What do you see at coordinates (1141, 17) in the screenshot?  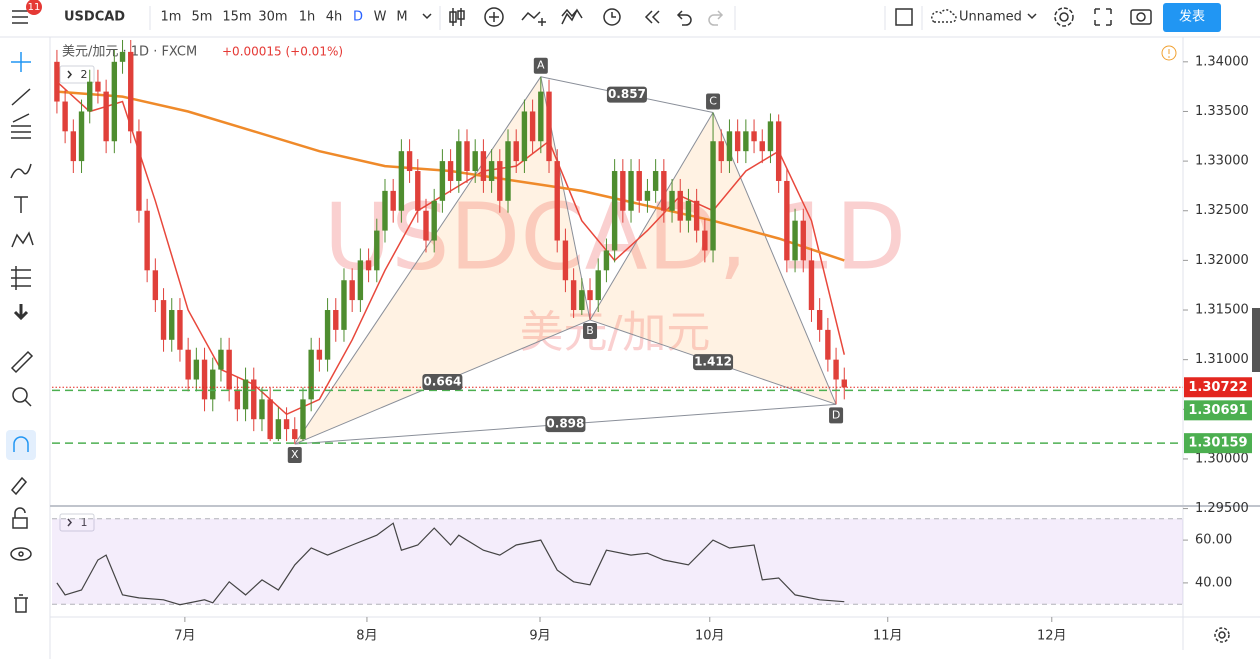 I see `snapshot-icon` at bounding box center [1141, 17].